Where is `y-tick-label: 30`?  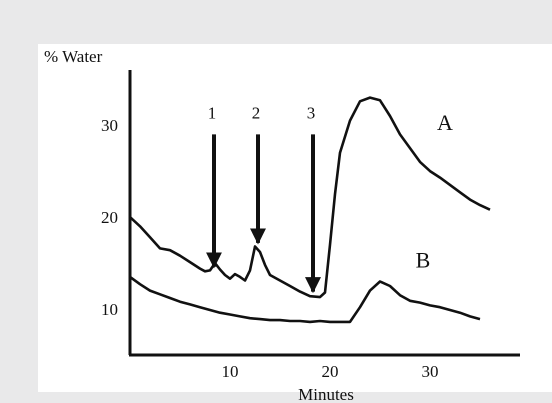
y-tick-label: 30 is located at coordinates (109, 125).